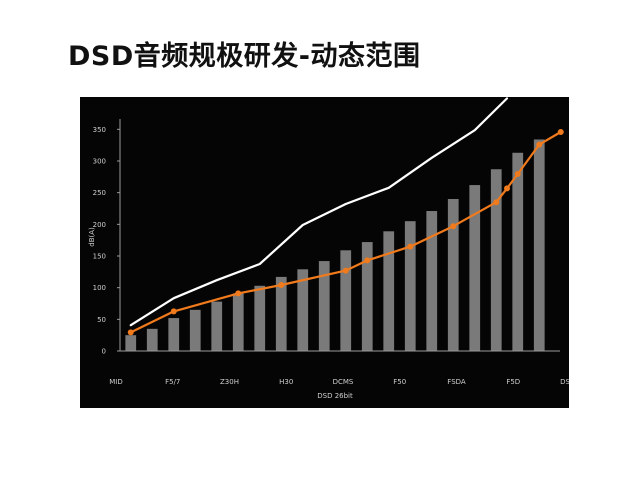 This screenshot has height=480, width=640. I want to click on y-tick-label: 300, so click(99, 162).